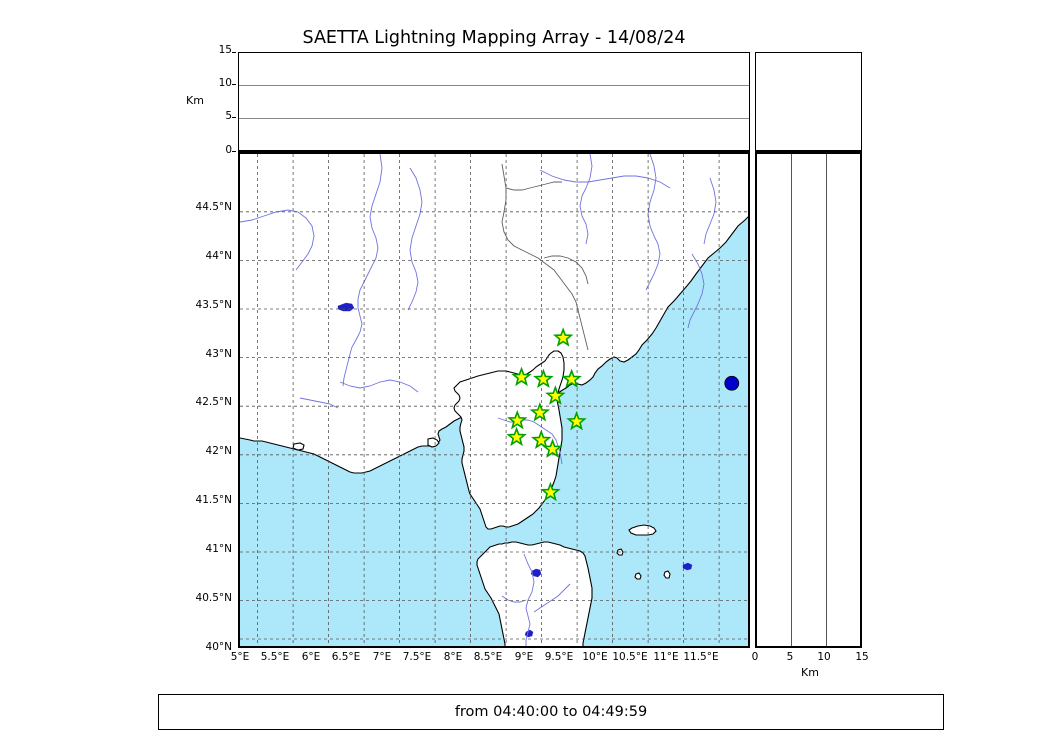 The width and height of the screenshot is (1050, 750). I want to click on right-panel-axis-label: Km, so click(810, 672).